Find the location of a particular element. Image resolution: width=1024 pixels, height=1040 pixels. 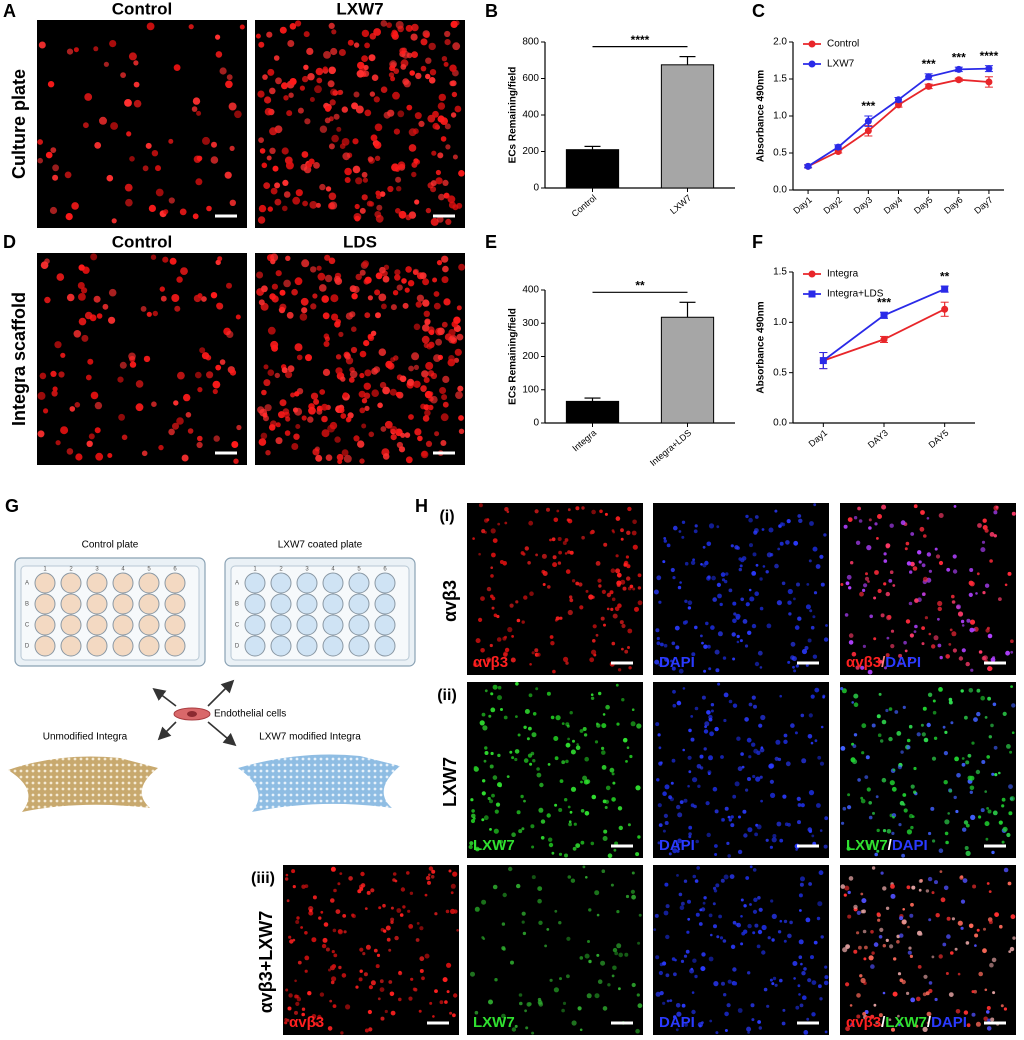

significance: *** is located at coordinates (868, 106).